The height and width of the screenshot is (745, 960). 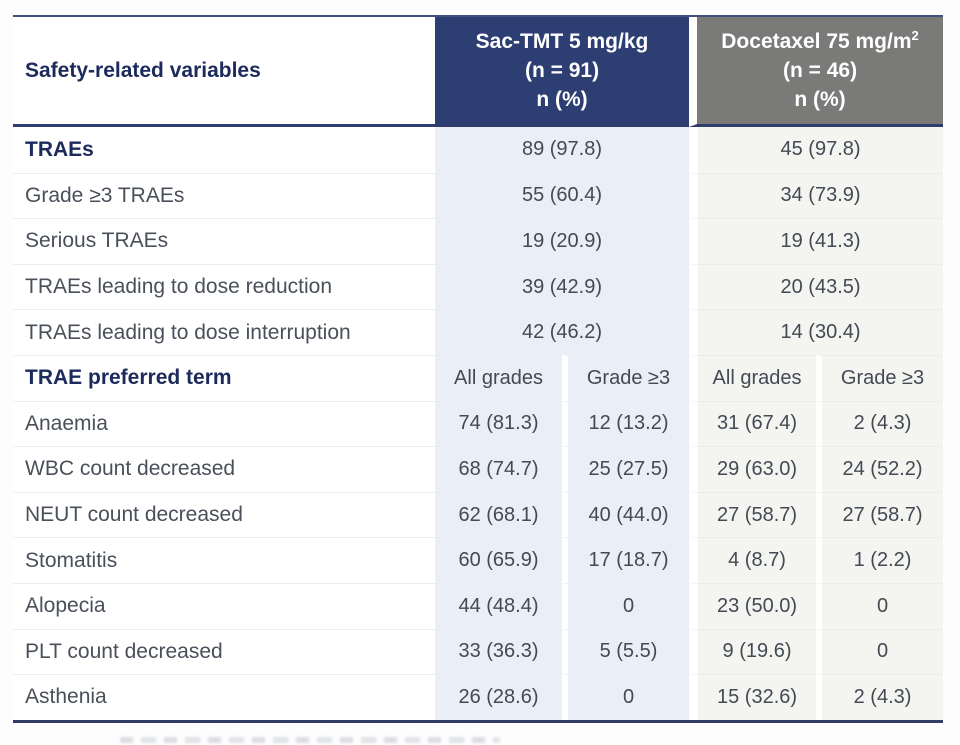 What do you see at coordinates (820, 70) in the screenshot?
I see `doc-n-label: (n = 46)` at bounding box center [820, 70].